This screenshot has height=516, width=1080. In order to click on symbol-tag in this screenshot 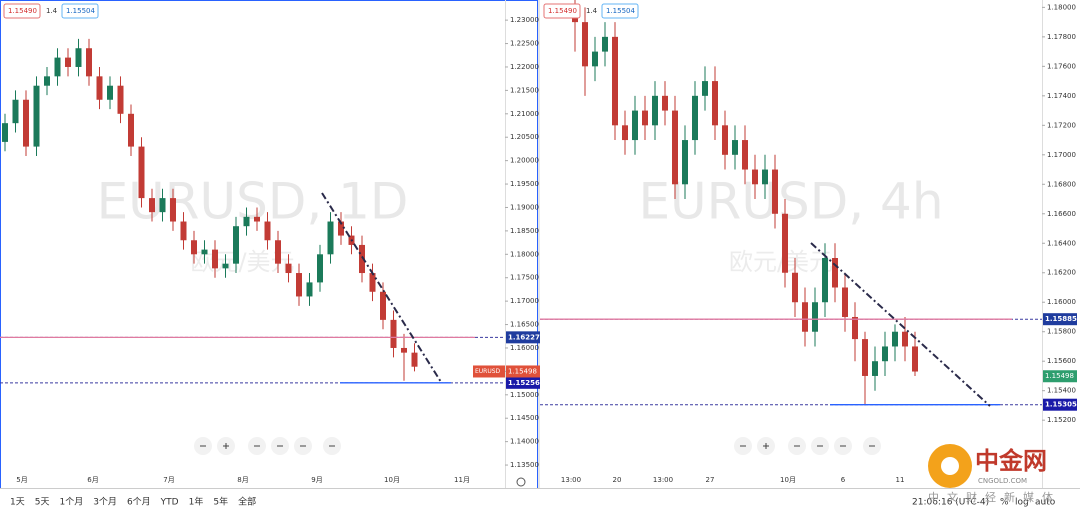, I will do `click(489, 371)`.